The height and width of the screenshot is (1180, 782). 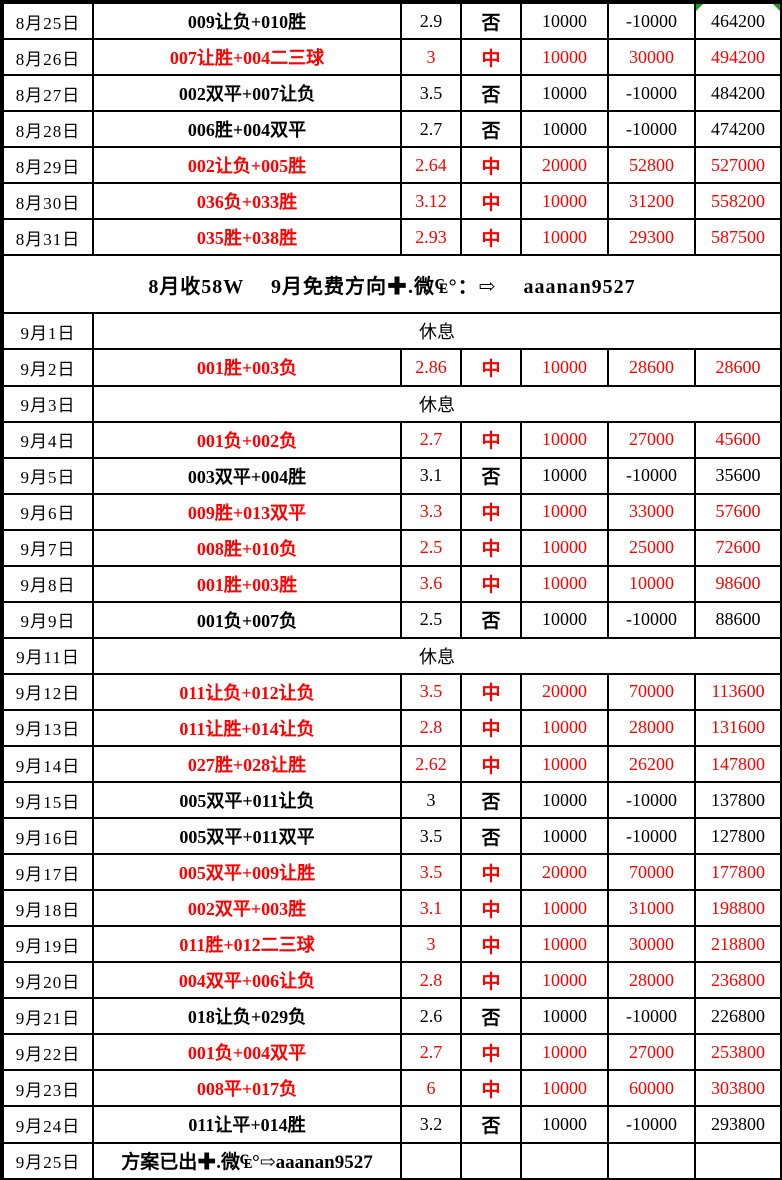 I want to click on total-cell: 88600, so click(x=737, y=619).